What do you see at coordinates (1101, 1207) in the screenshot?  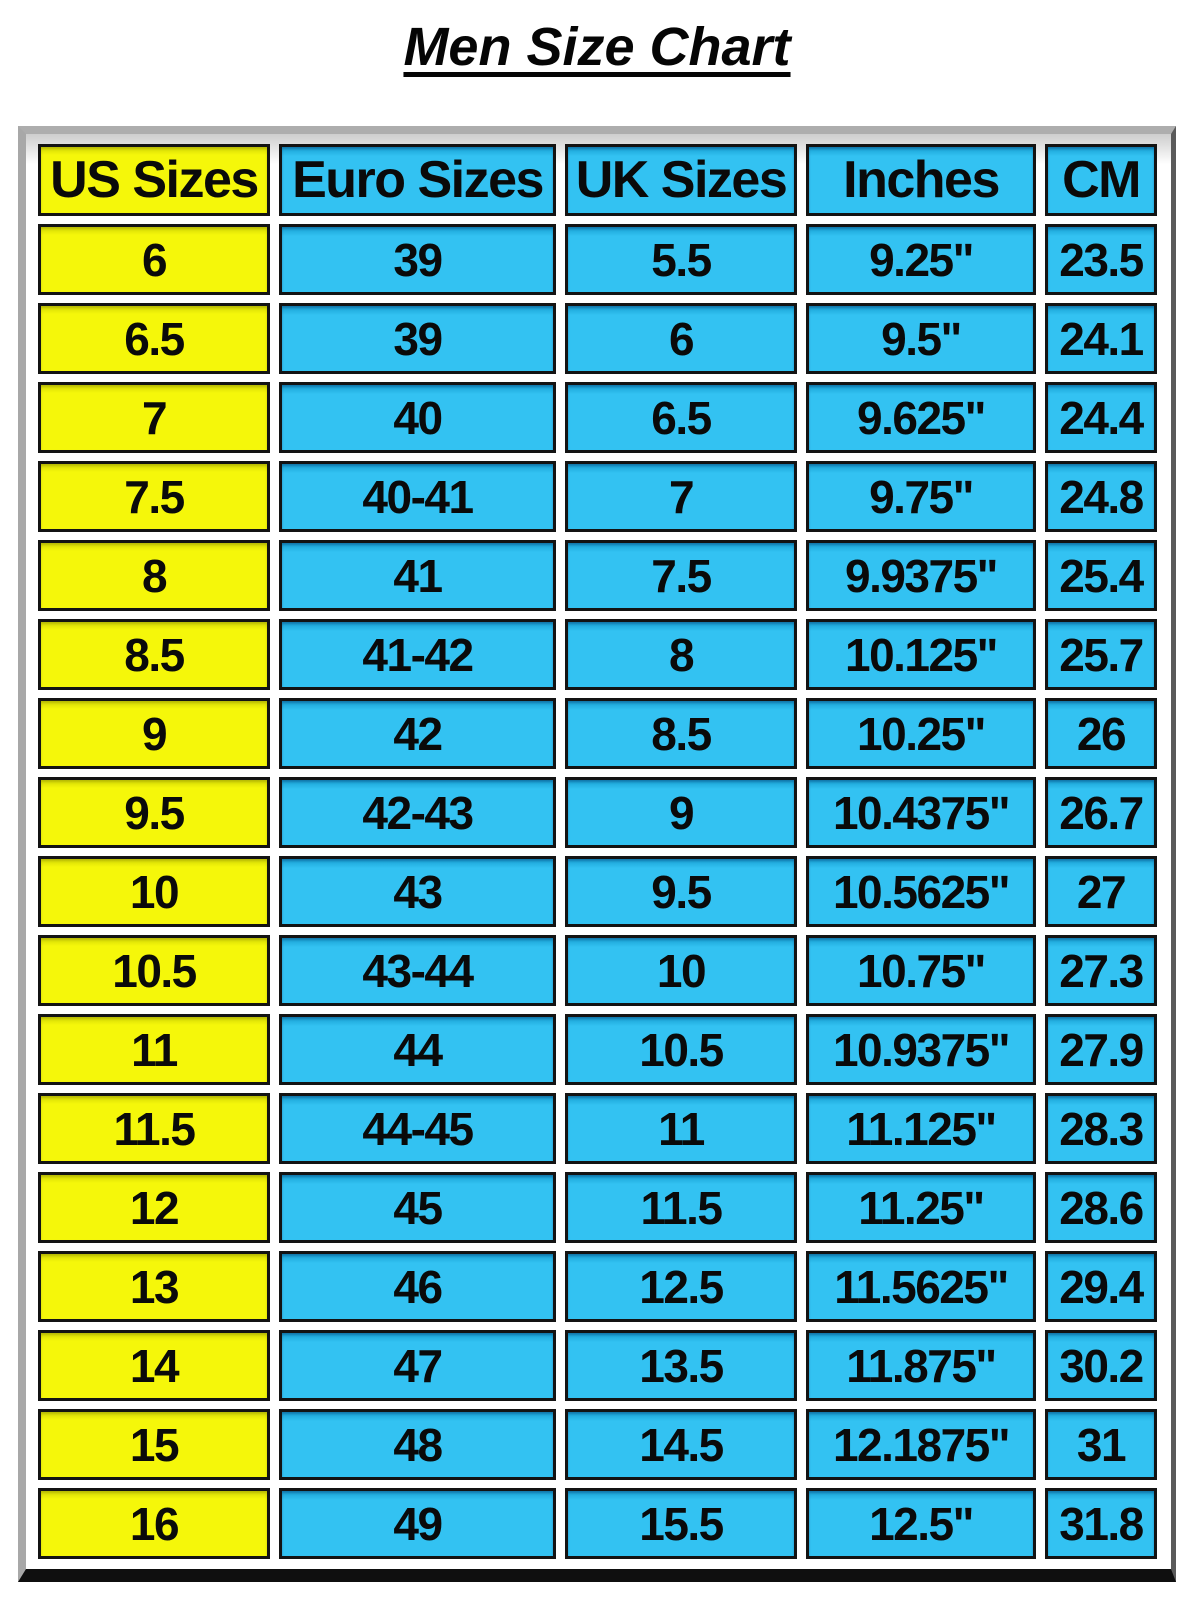 I see `table-cell: 28.6` at bounding box center [1101, 1207].